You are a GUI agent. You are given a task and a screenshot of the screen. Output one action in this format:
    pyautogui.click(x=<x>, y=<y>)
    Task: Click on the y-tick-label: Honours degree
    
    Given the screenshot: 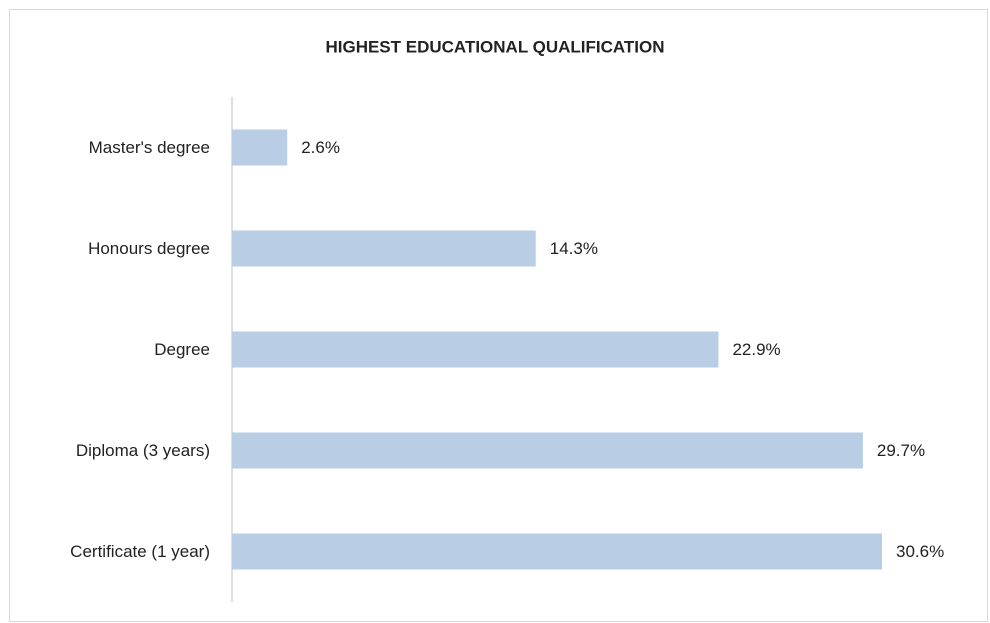 What is the action you would take?
    pyautogui.click(x=149, y=248)
    